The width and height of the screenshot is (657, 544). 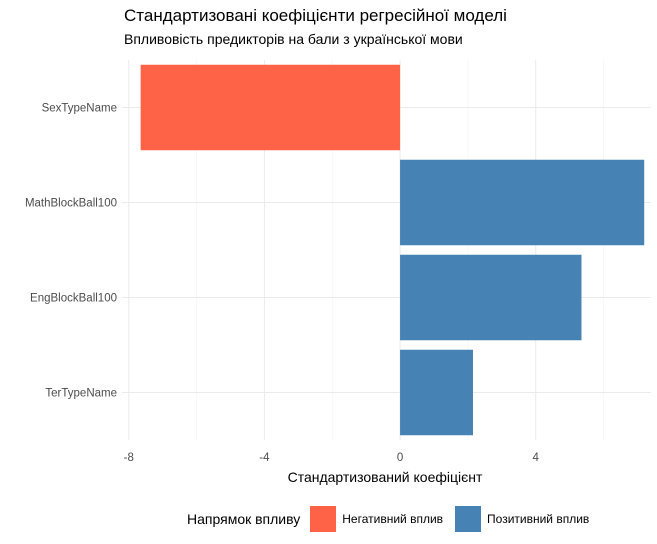 I want to click on legend-label-positive: Позитивний вплив, so click(x=538, y=519).